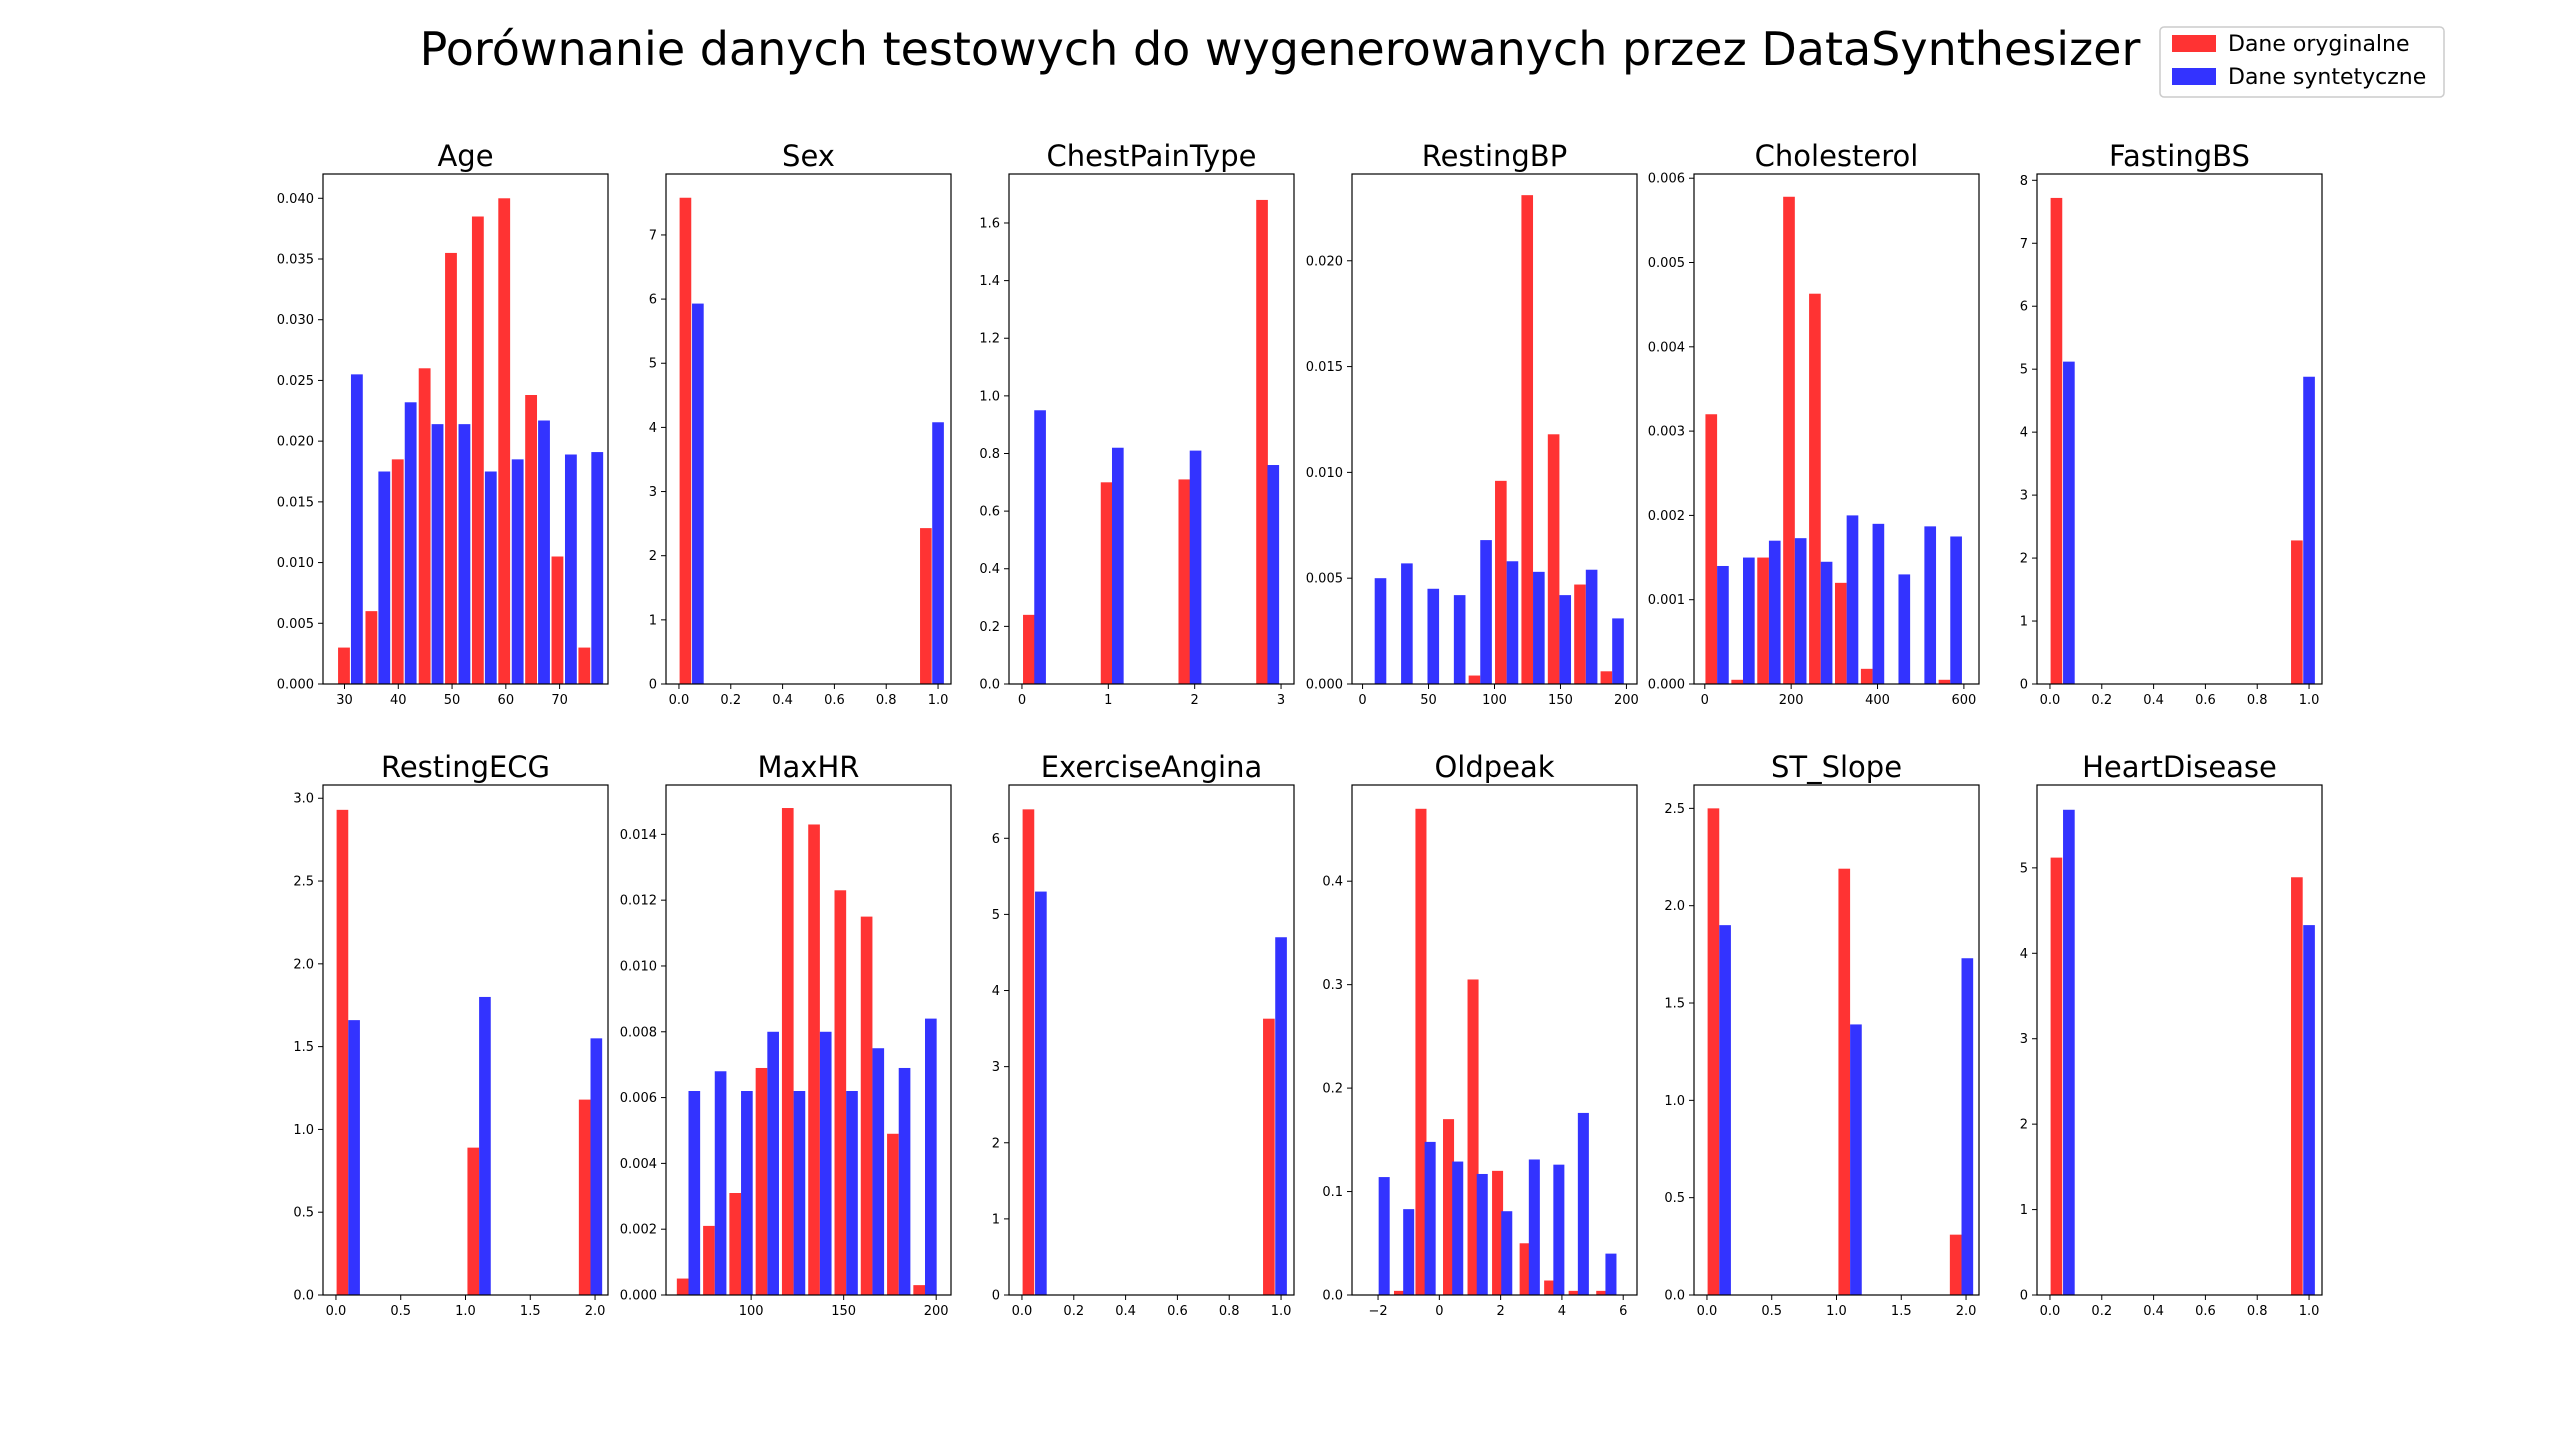  I want to click on y-tick-label: 0.000, so click(638, 1296).